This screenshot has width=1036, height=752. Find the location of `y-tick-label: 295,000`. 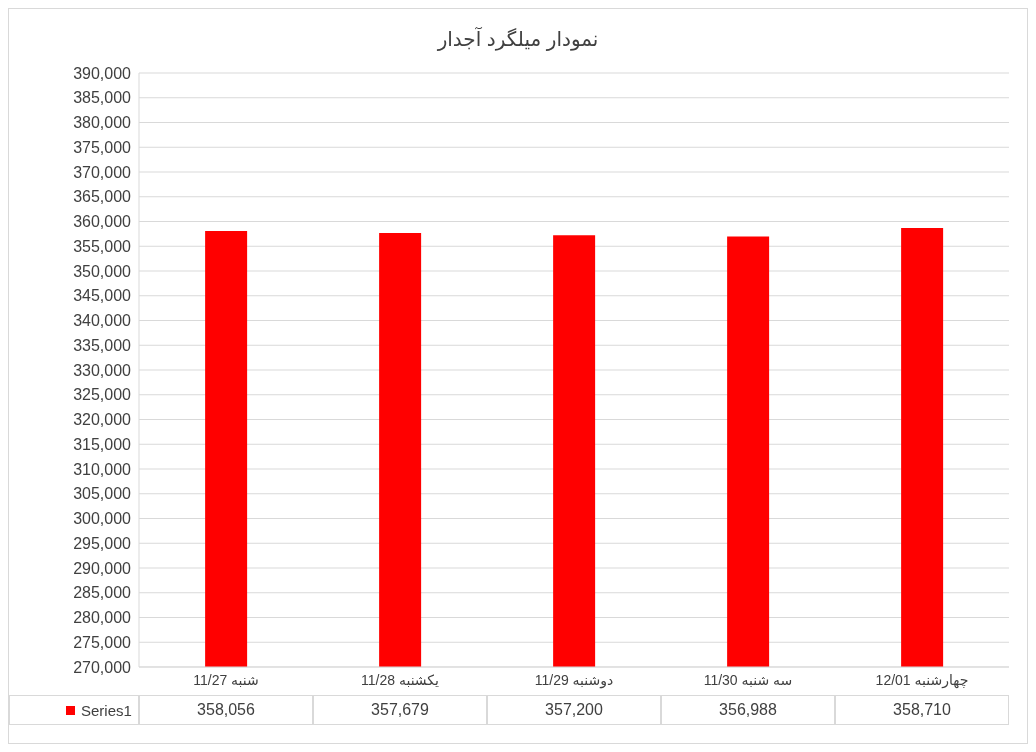

y-tick-label: 295,000 is located at coordinates (102, 543).